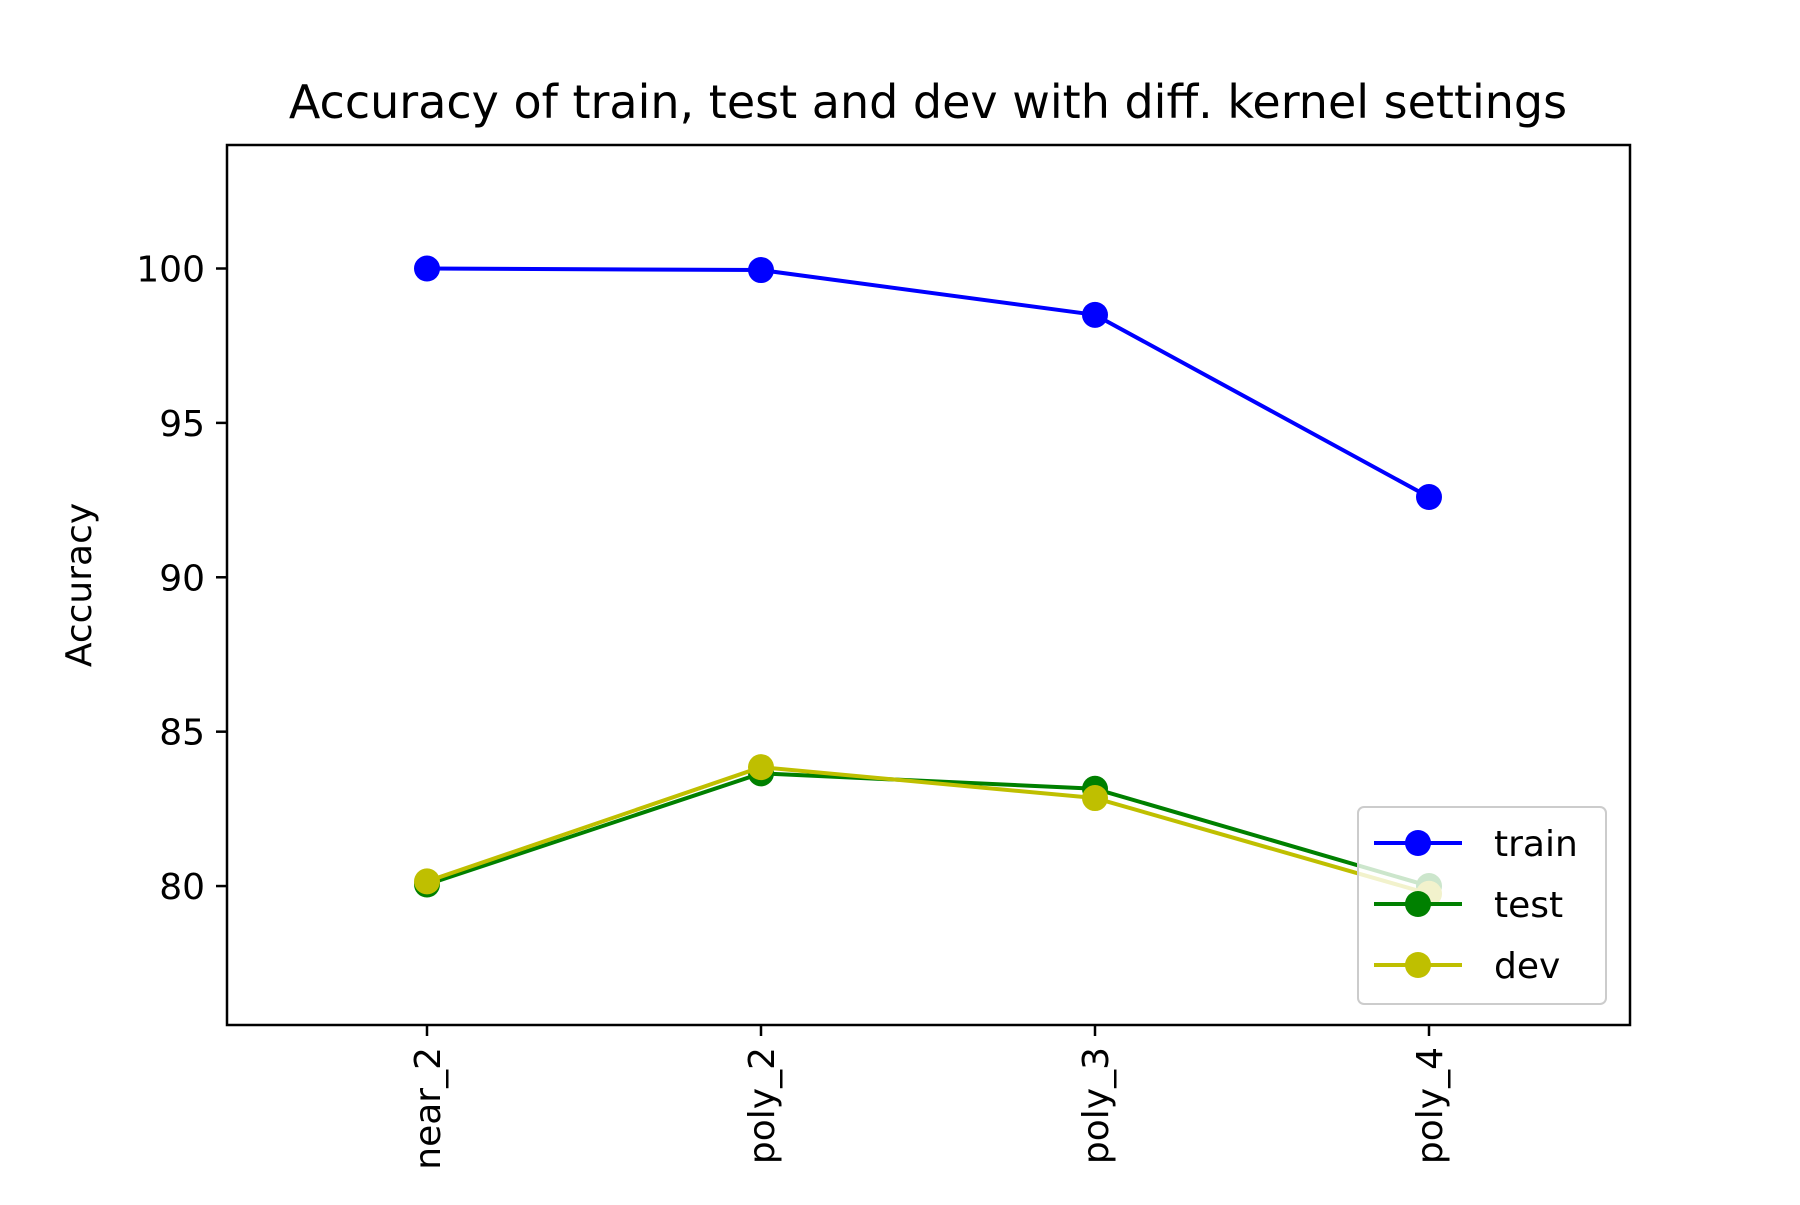 This screenshot has height=1205, width=1800. Describe the element at coordinates (182, 424) in the screenshot. I see `y-tick-label: 95` at that location.